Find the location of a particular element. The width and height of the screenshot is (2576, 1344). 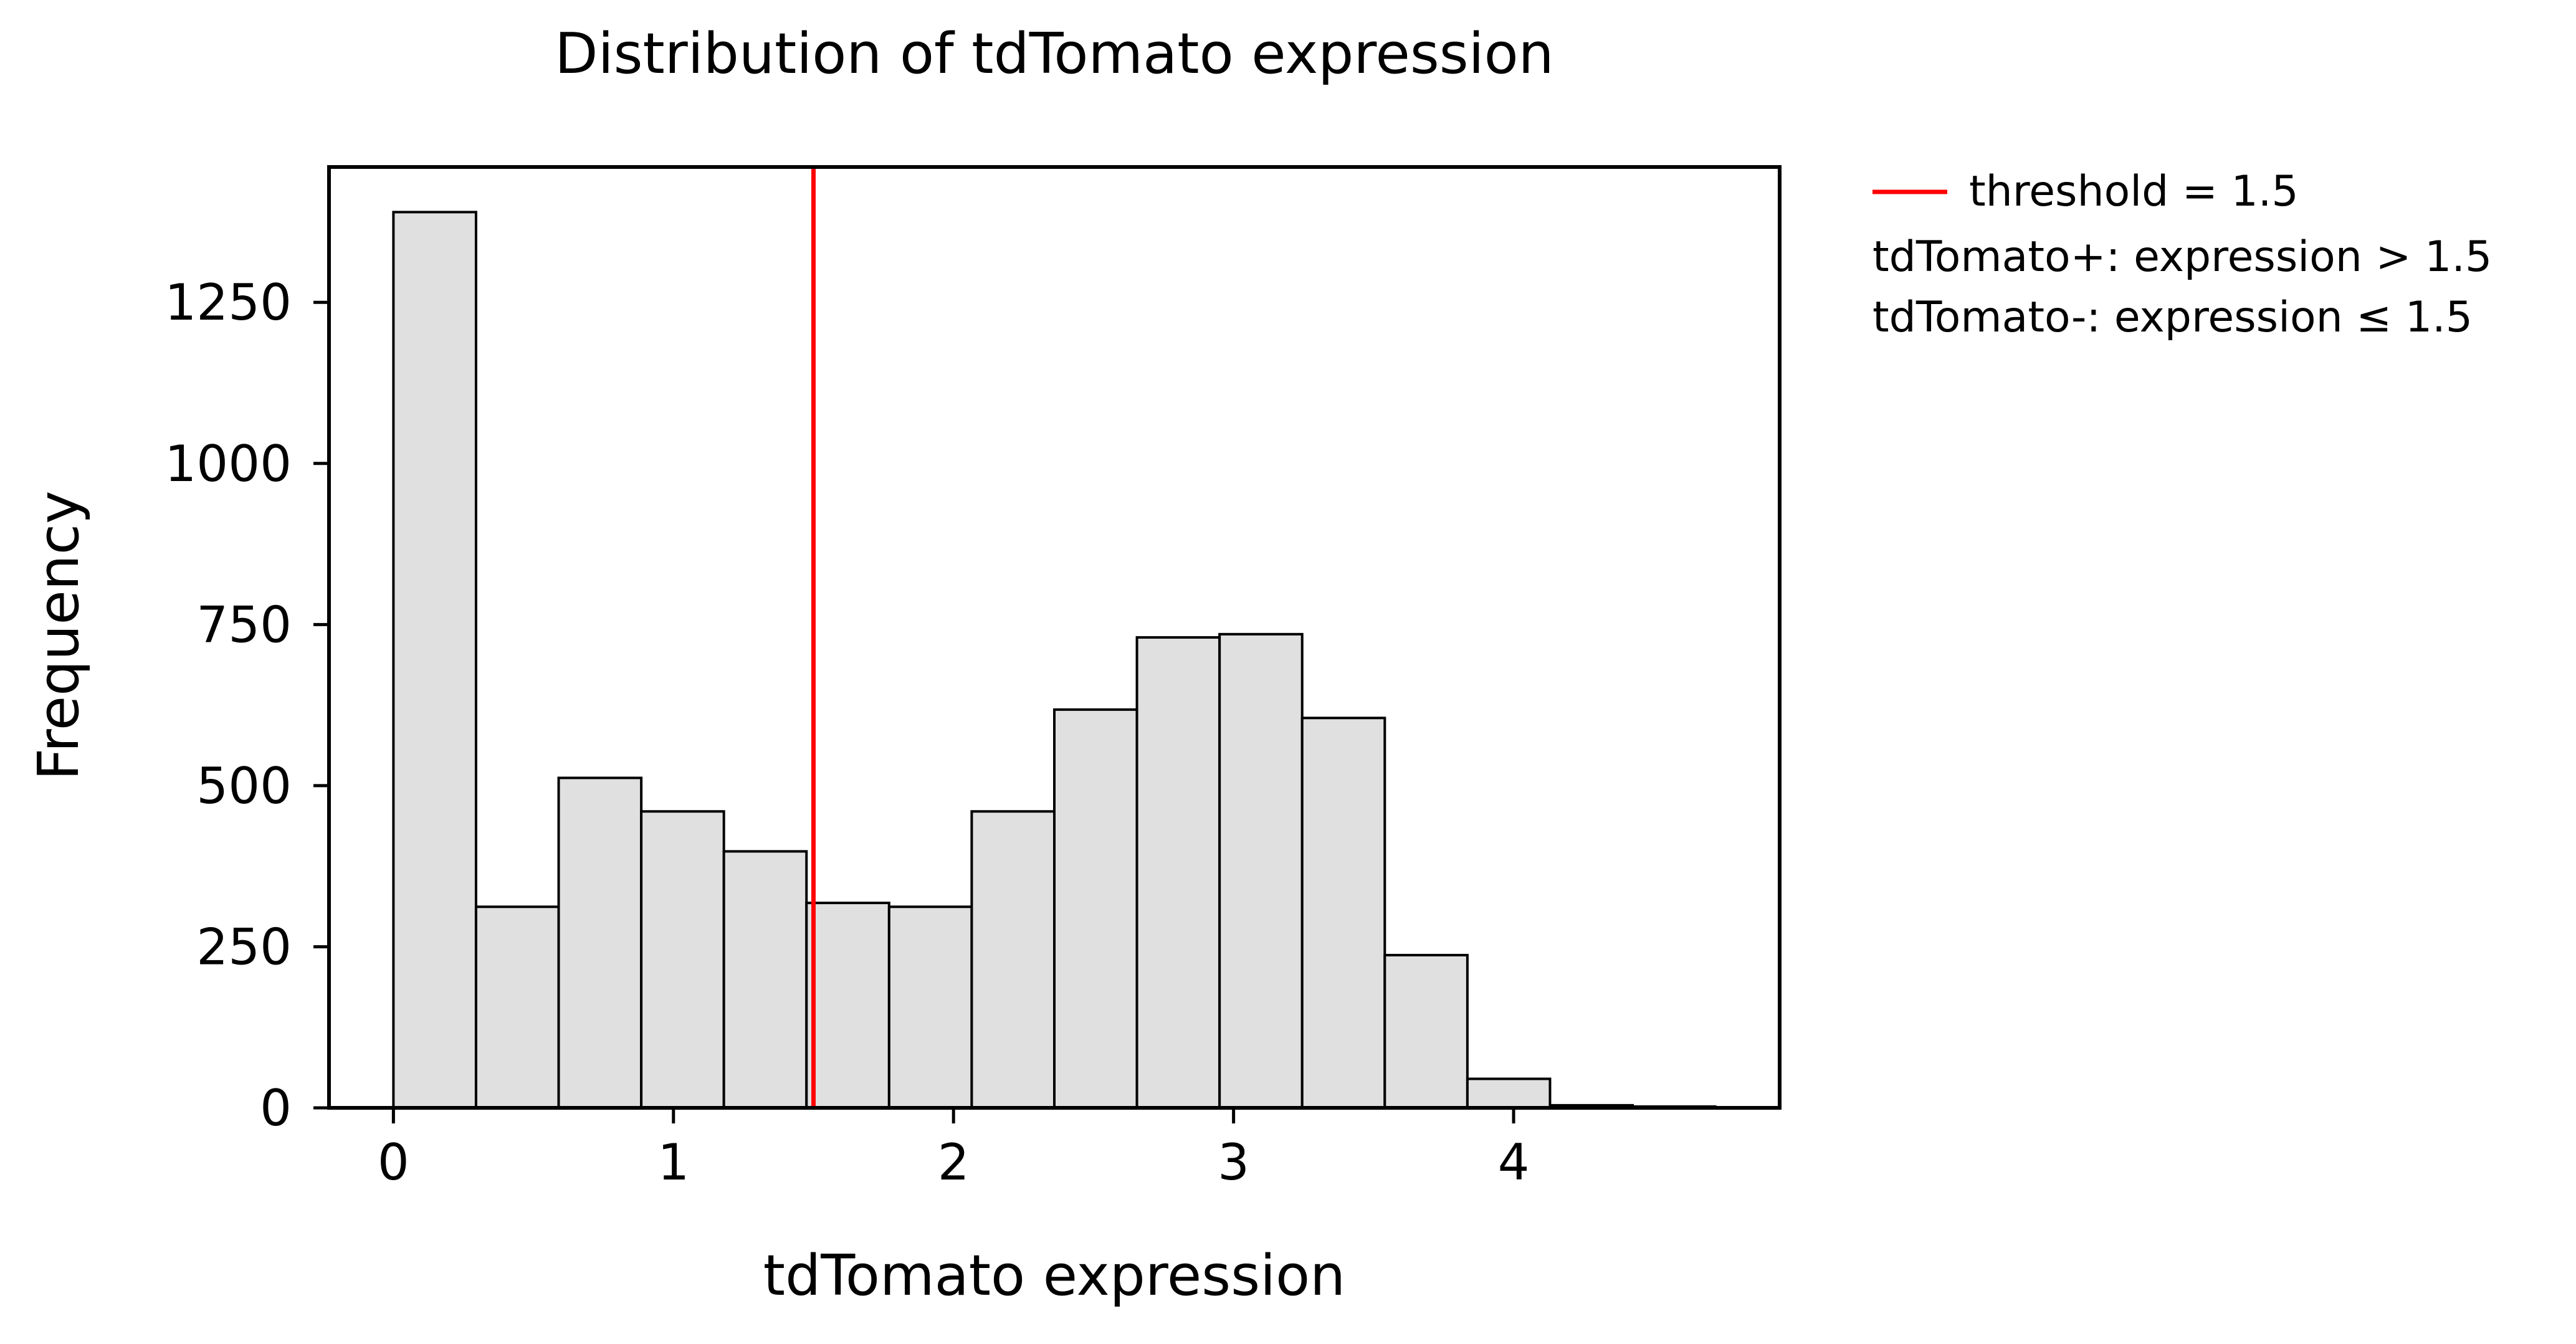

legend-entry: threshold = 1.5 is located at coordinates (2134, 191).